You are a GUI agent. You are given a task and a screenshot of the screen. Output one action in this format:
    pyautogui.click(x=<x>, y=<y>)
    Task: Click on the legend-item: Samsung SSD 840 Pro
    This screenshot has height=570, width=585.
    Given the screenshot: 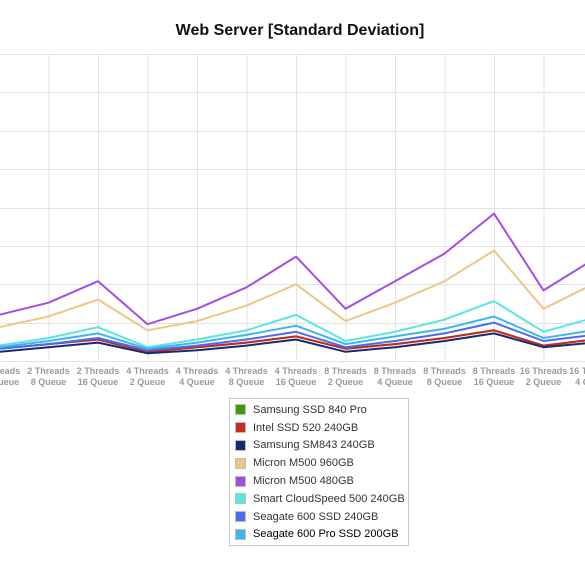 What is the action you would take?
    pyautogui.click(x=319, y=410)
    